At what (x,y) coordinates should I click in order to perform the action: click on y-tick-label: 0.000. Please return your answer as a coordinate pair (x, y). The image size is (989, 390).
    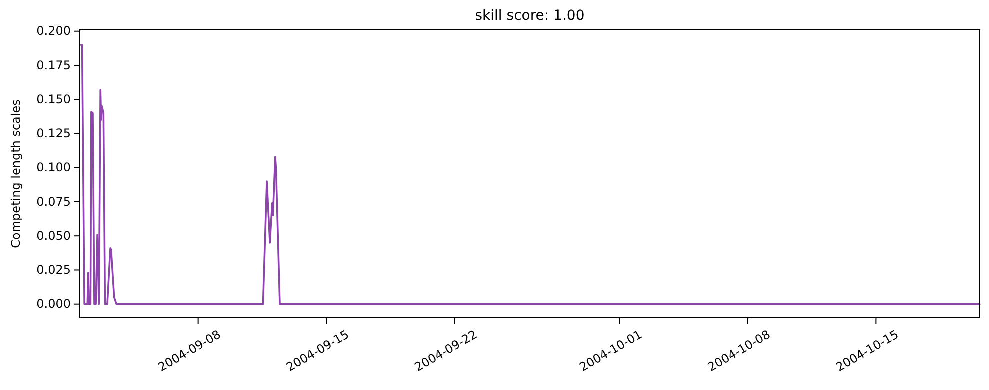
    Looking at the image, I should click on (53, 304).